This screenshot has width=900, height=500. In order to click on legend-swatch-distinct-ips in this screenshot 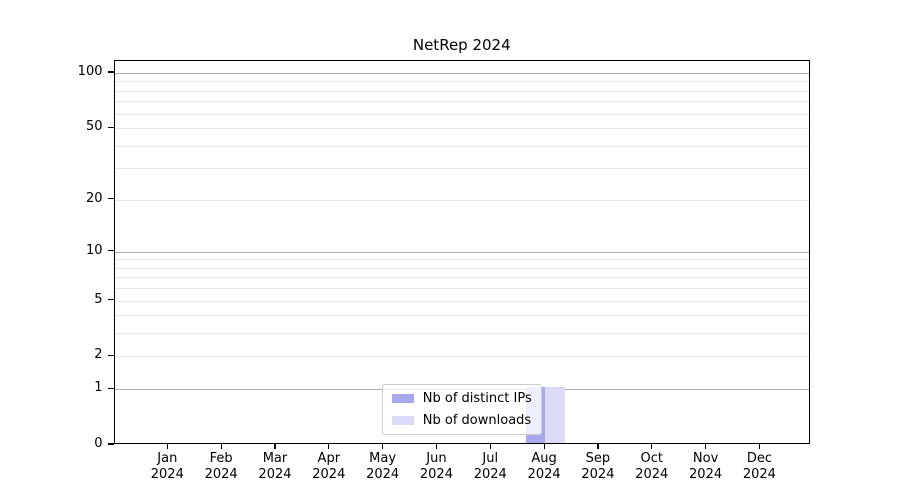, I will do `click(402, 398)`.